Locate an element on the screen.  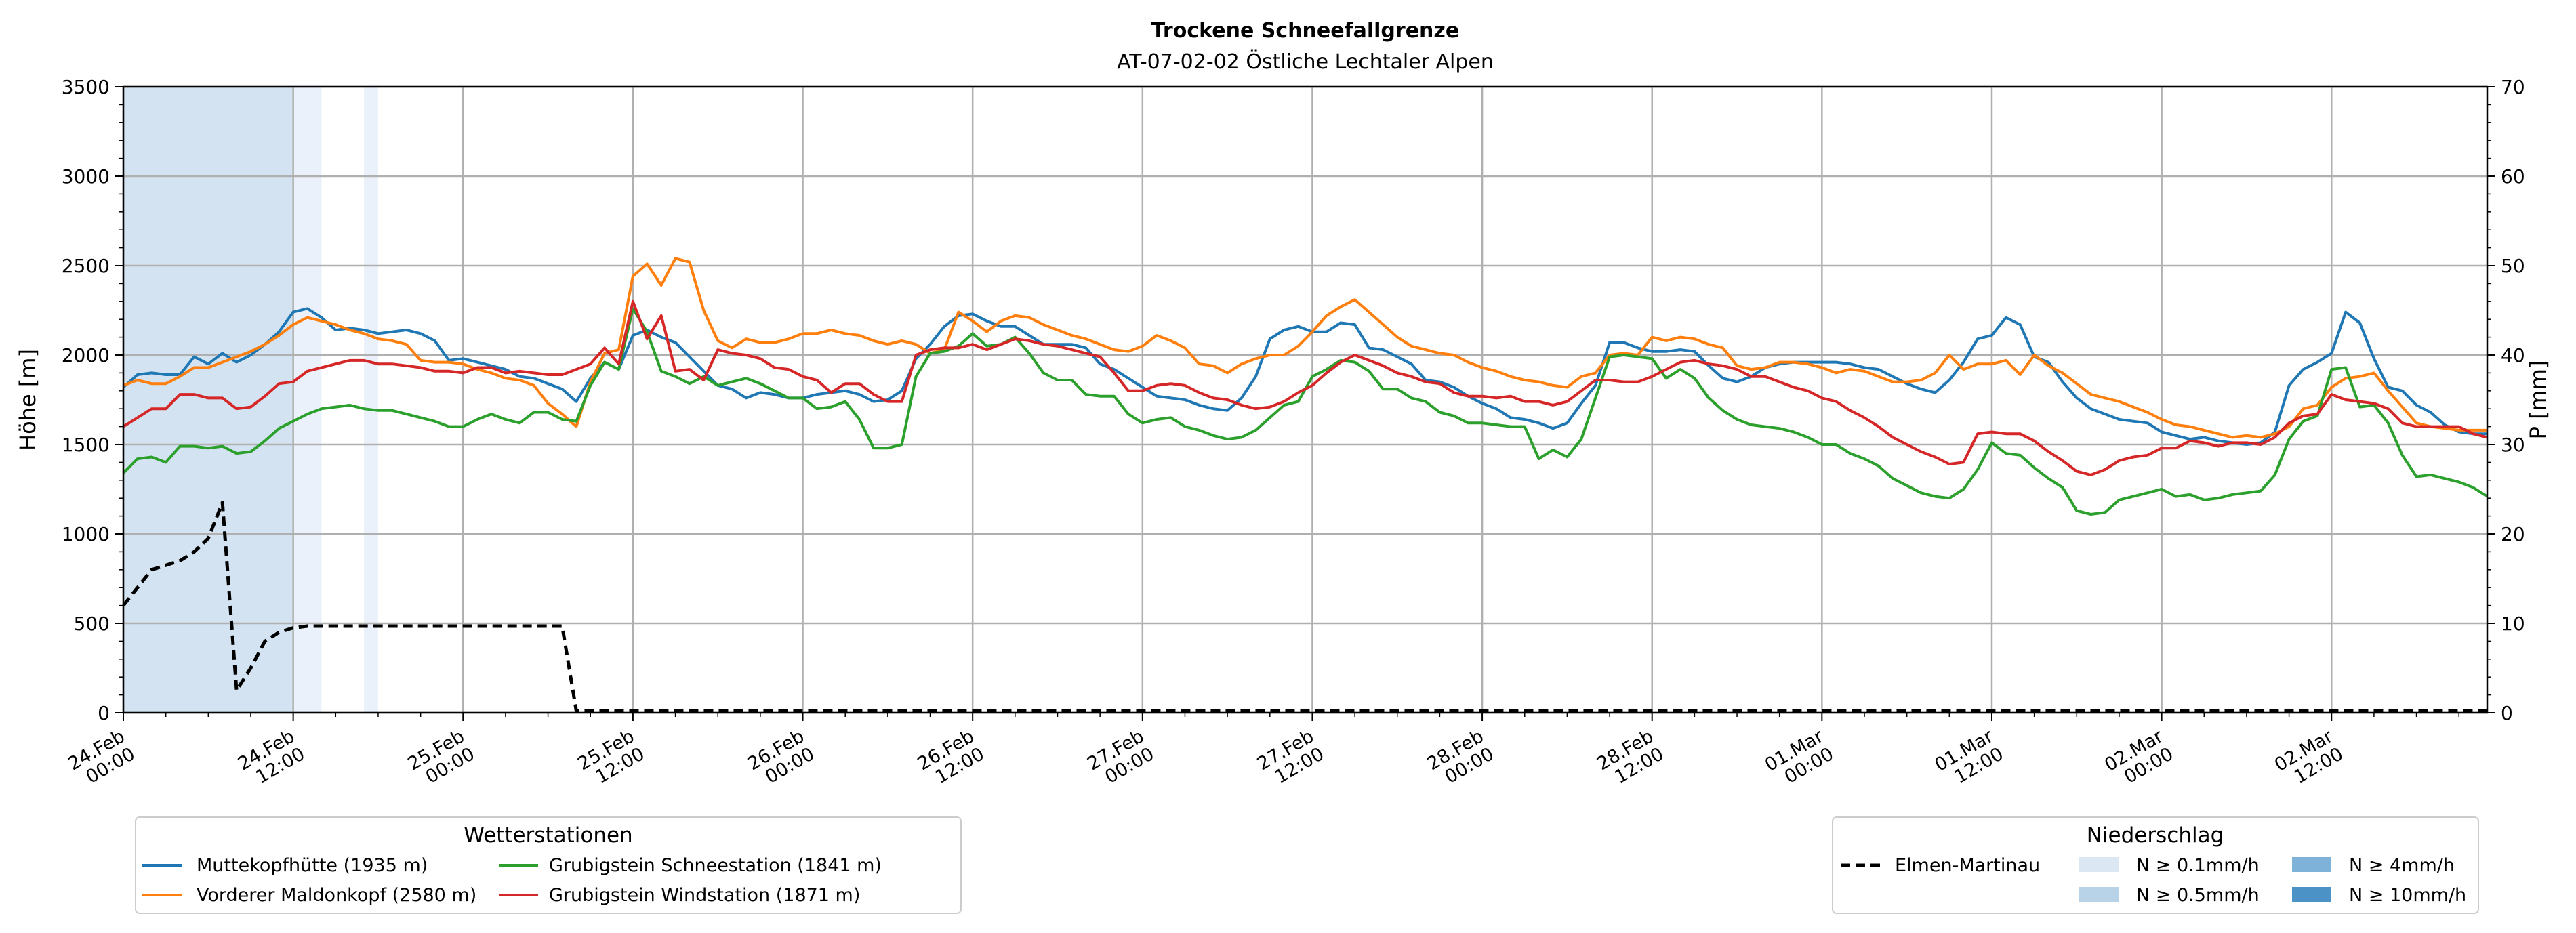
y-tick-label-3: 1500 is located at coordinates (86, 445).